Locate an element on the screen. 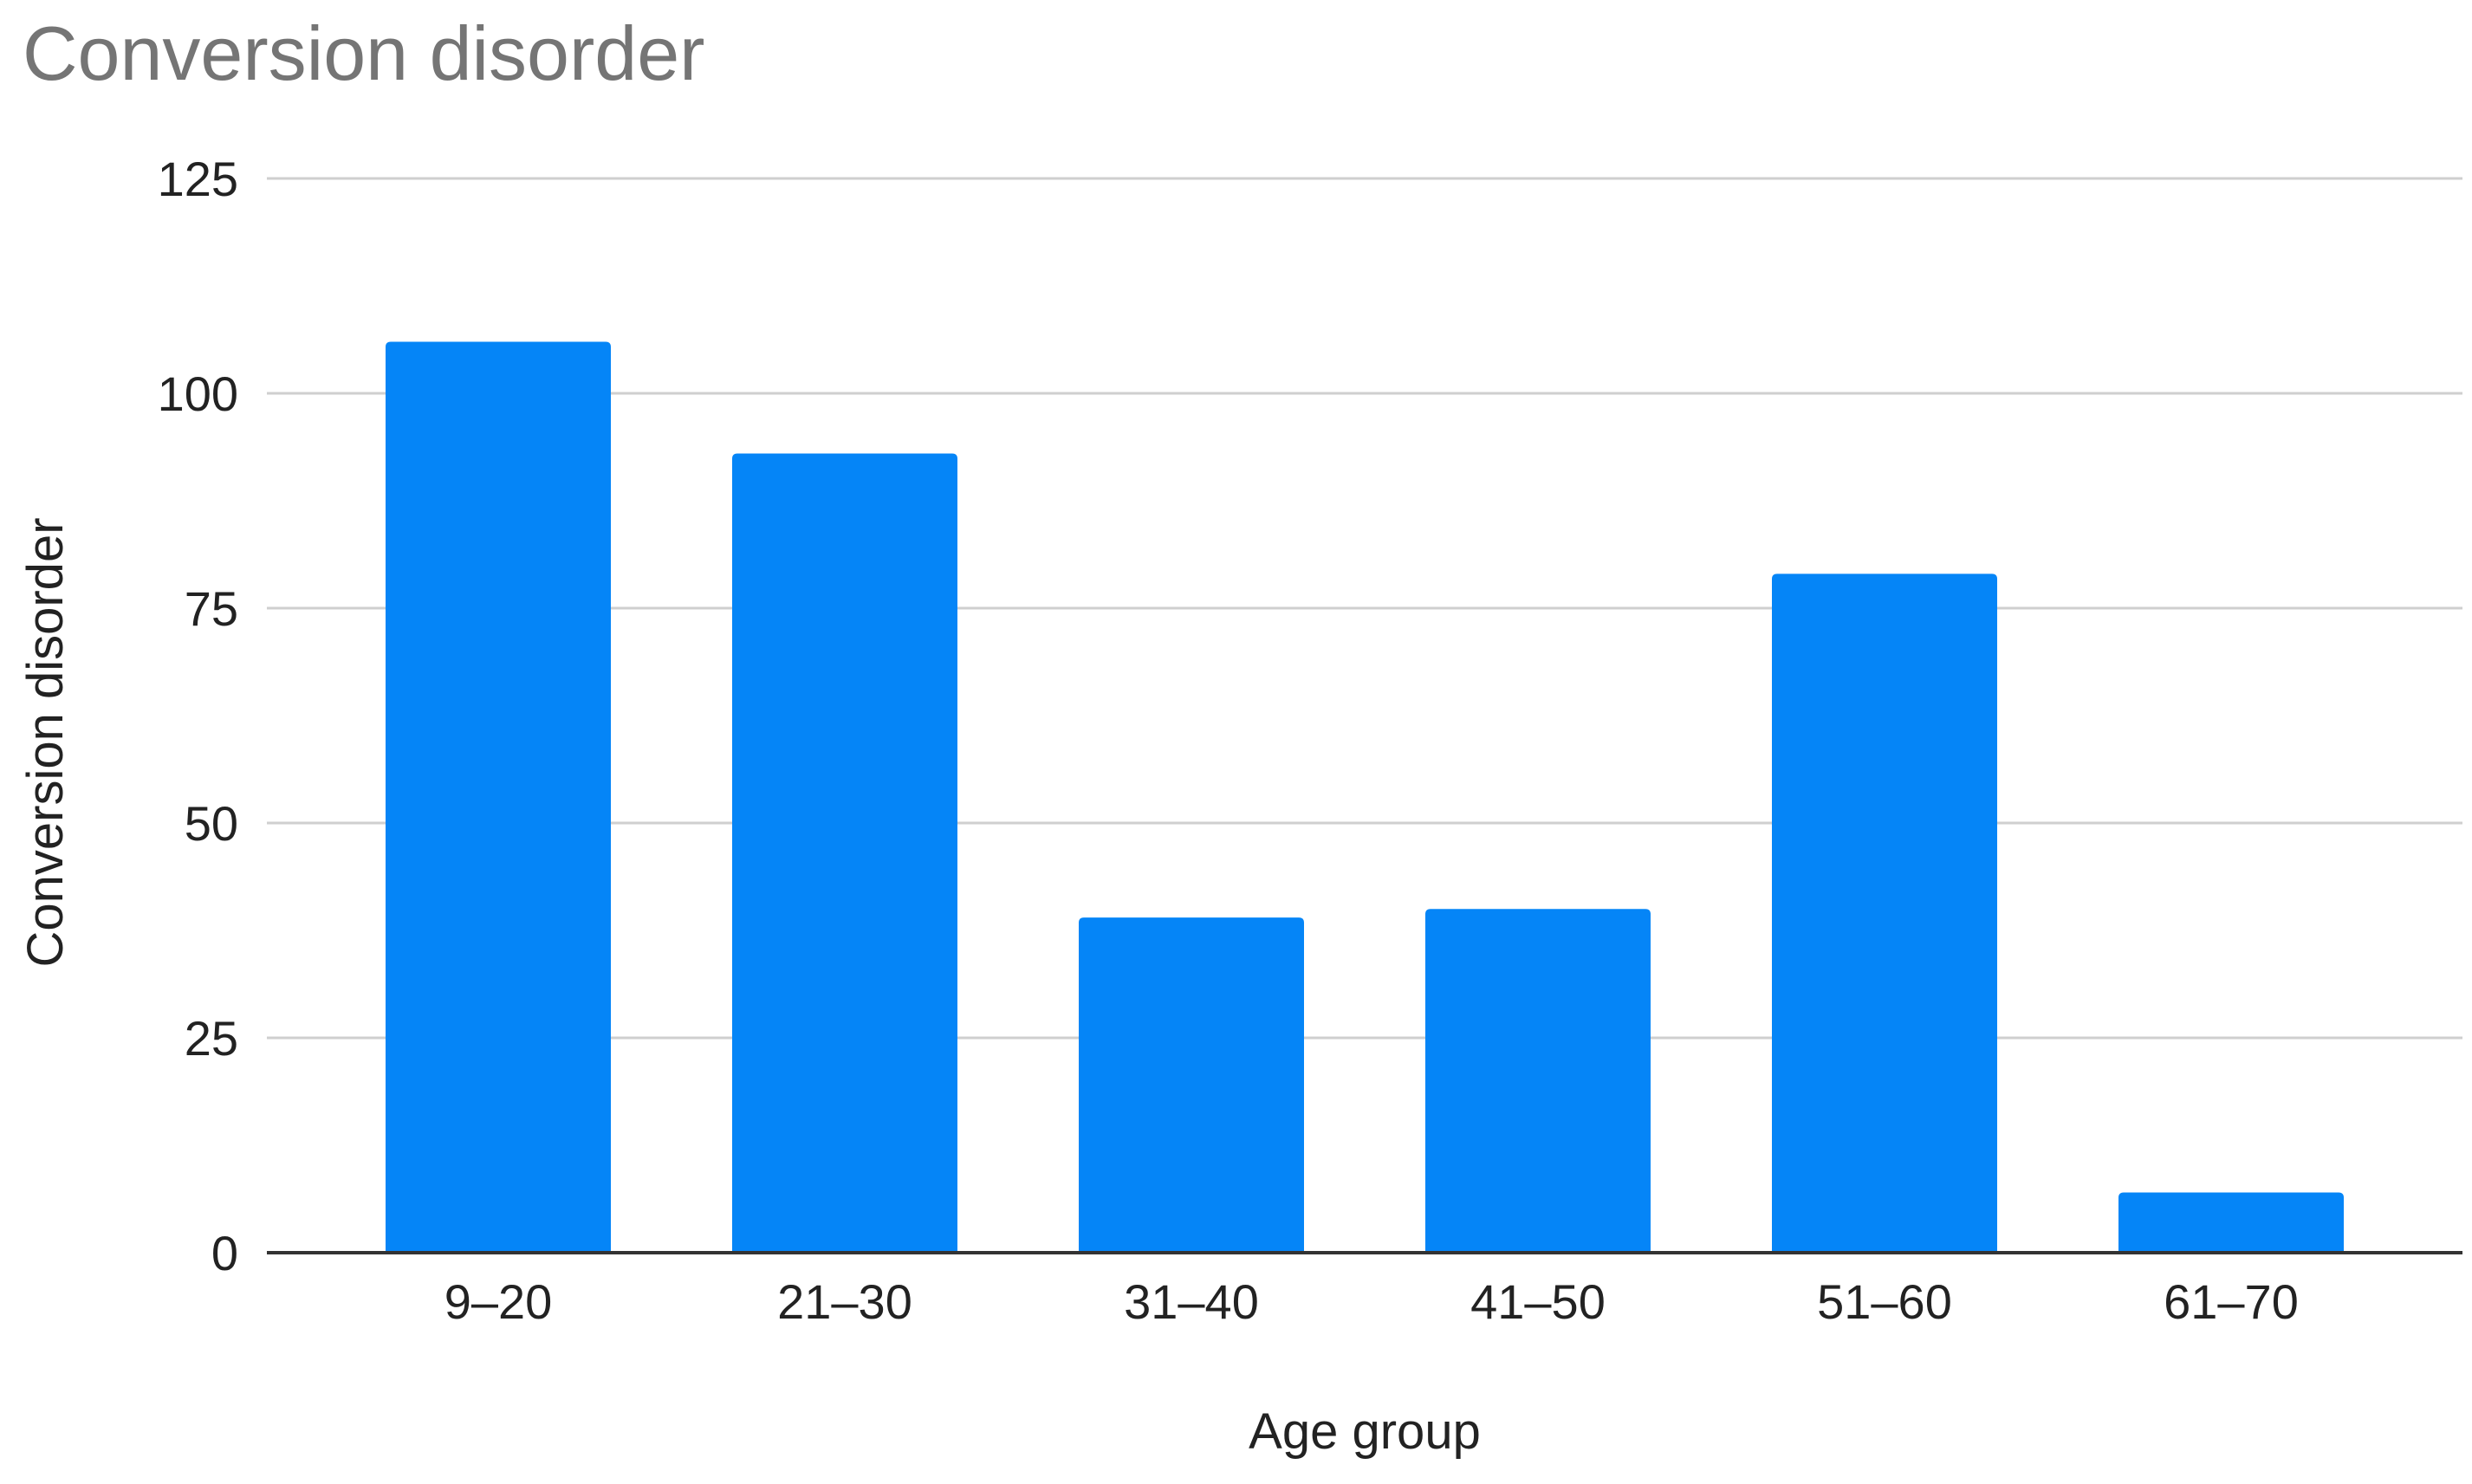 The width and height of the screenshot is (2472, 1484). bar-51–60 is located at coordinates (1885, 913).